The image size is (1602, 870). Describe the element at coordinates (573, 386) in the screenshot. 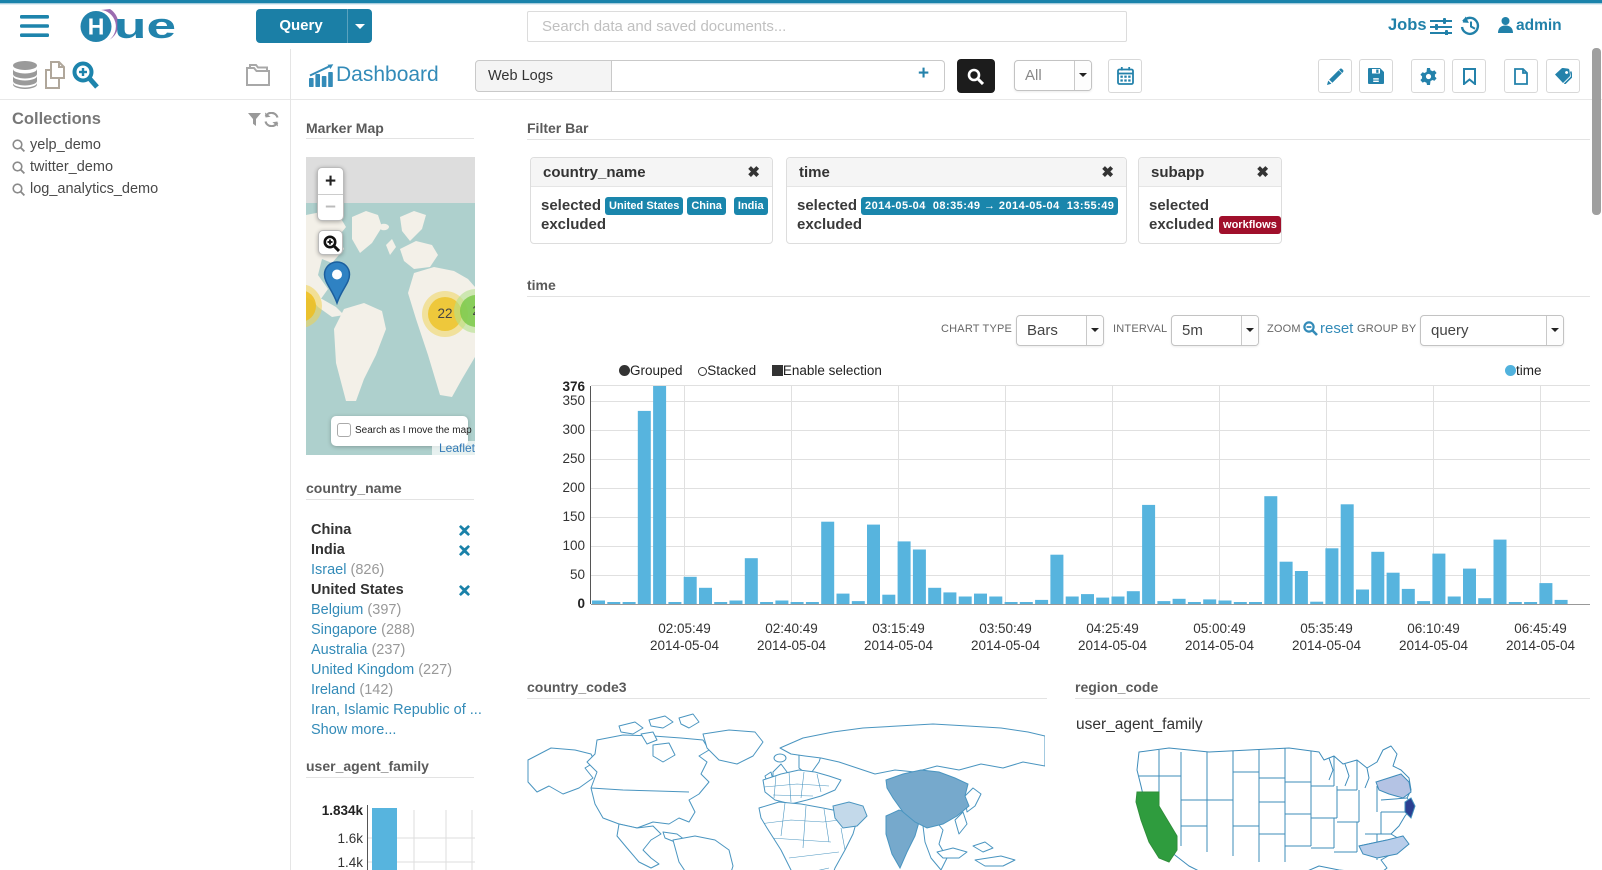

I see `svg-text: 376` at that location.